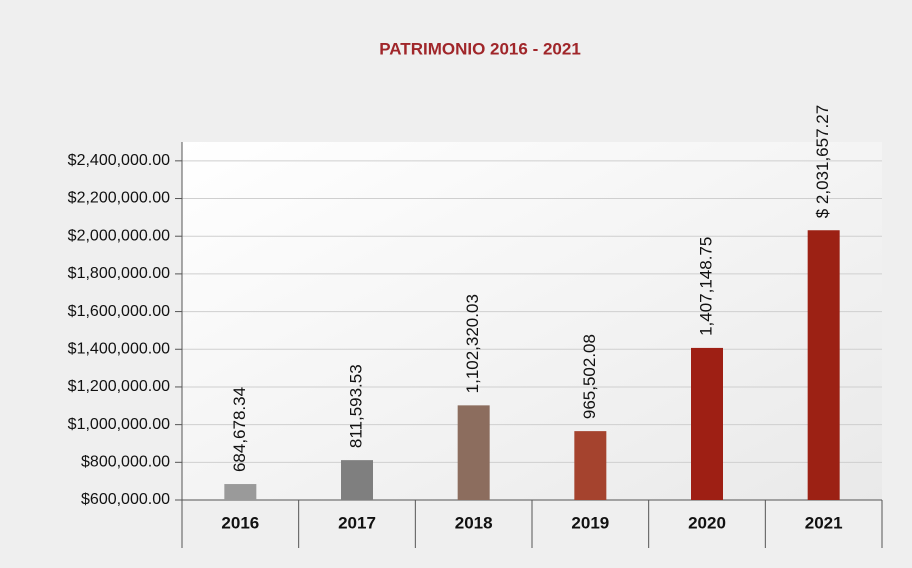 The image size is (912, 568). What do you see at coordinates (119, 311) in the screenshot?
I see `y-tick-label: $1,600,000.00` at bounding box center [119, 311].